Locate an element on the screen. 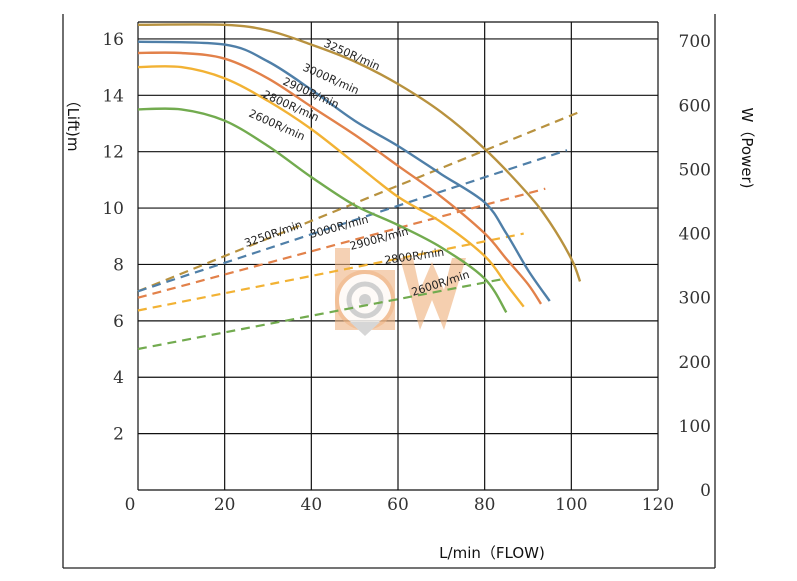  y-axis-title: （Lift)m is located at coordinates (73, 122).